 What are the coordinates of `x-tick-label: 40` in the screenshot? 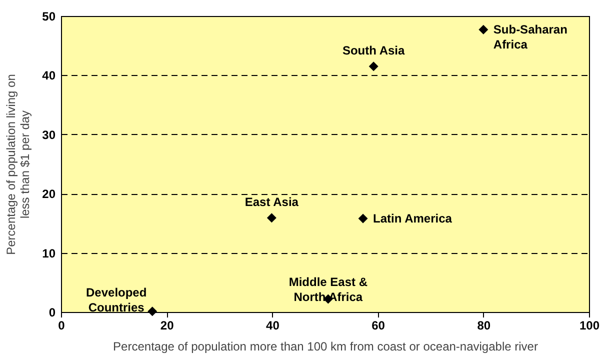 It's located at (273, 325).